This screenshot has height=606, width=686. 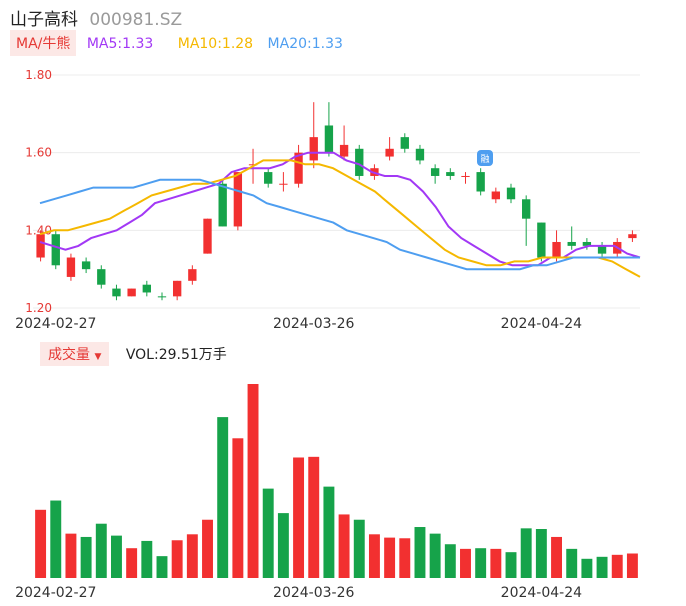 I want to click on stock-header: 山子高科 000981.SZ, so click(x=96, y=17).